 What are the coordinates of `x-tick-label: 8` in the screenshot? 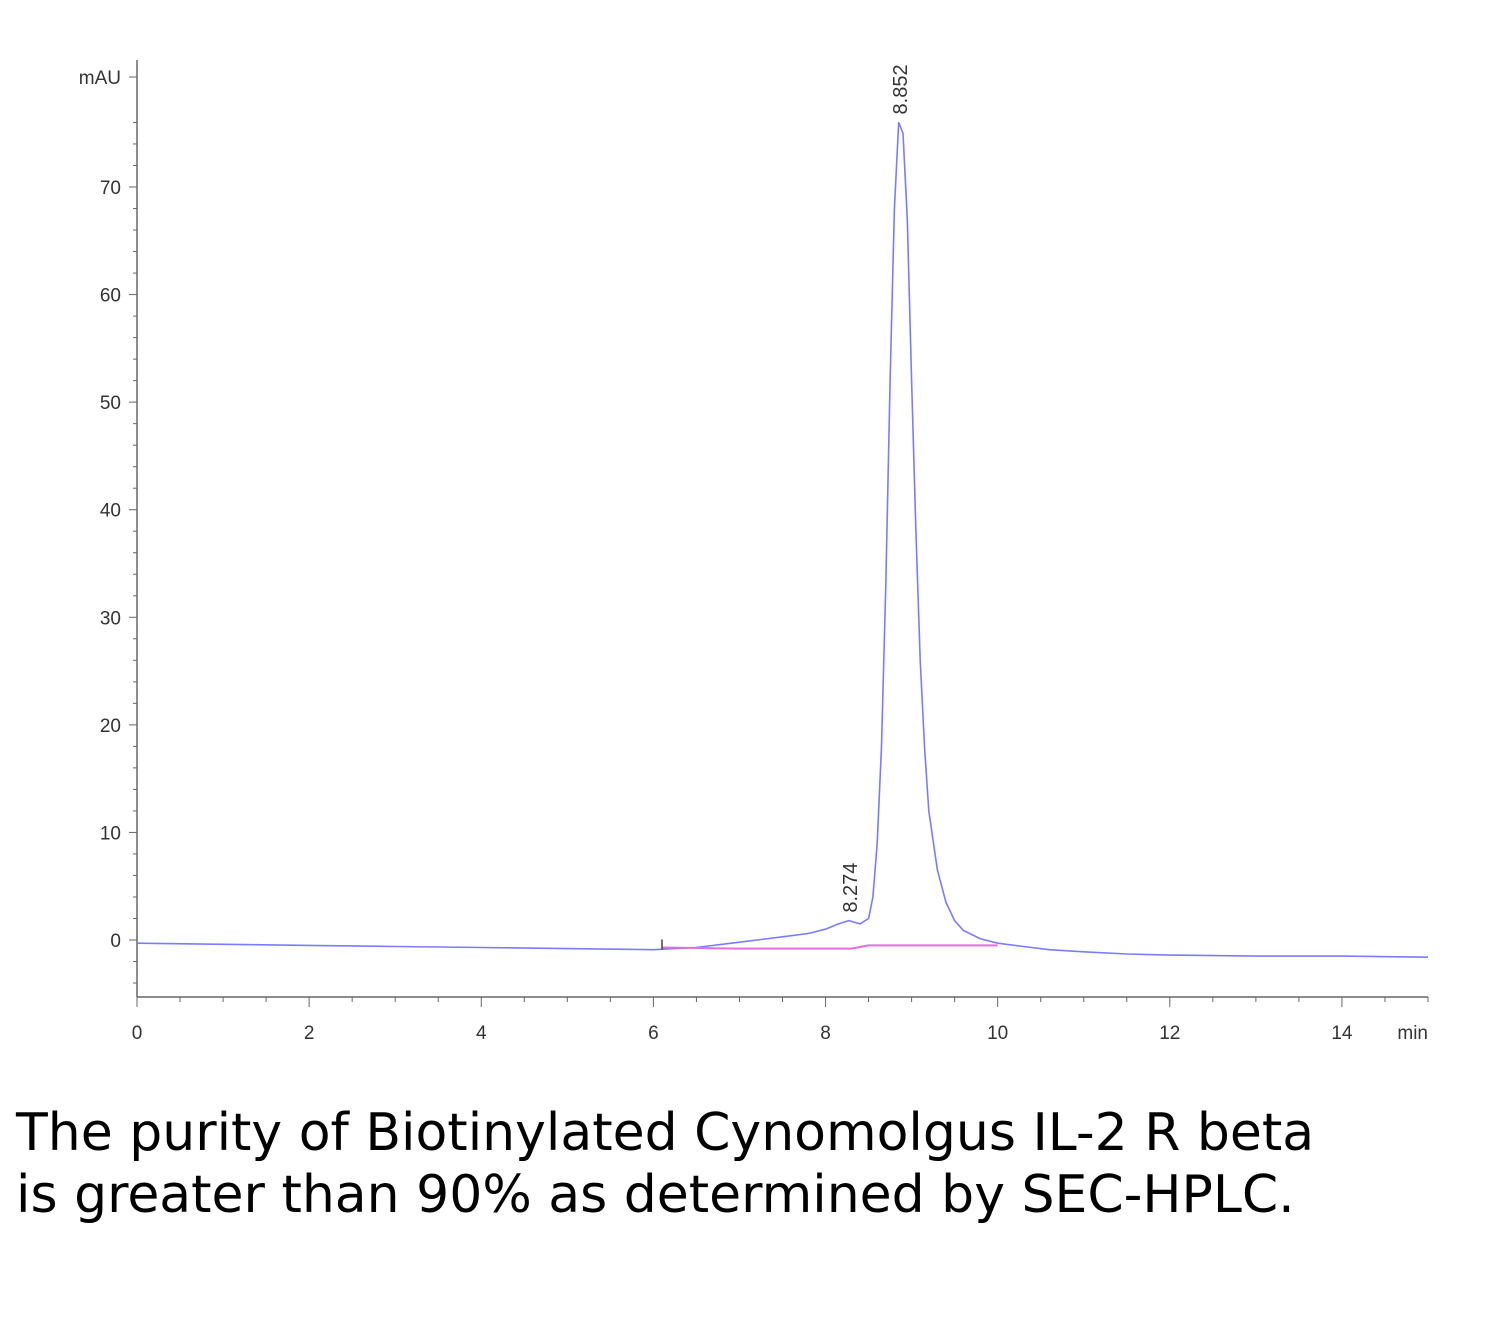 It's located at (825, 1033).